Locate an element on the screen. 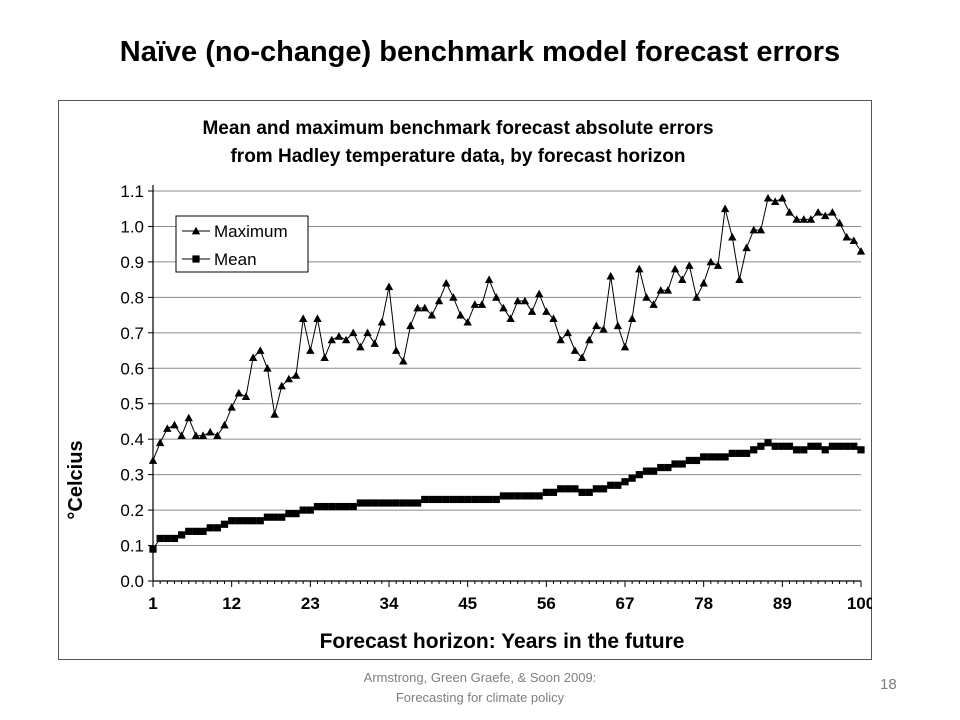  y-tick-label: 0.3 is located at coordinates (132, 475).